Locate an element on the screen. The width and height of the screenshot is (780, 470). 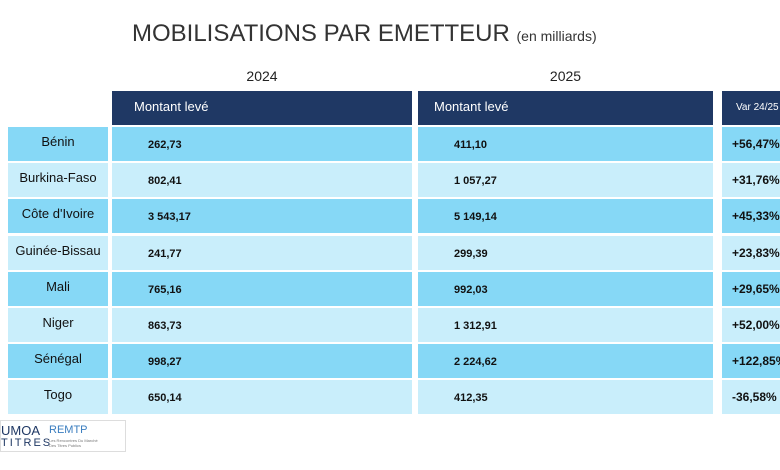
cell: 1 312,91 is located at coordinates (565, 325).